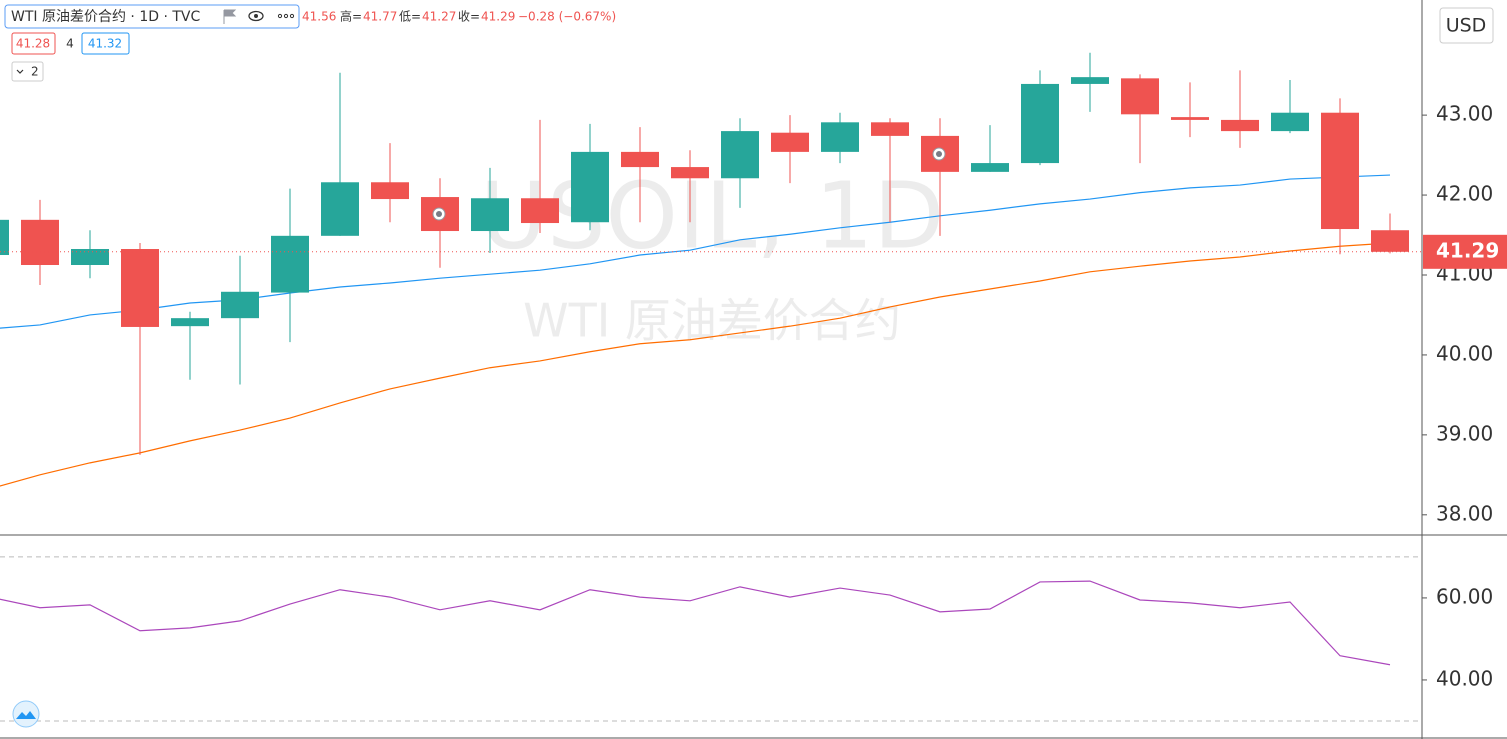  What do you see at coordinates (1467, 250) in the screenshot?
I see `last-price-label: 41.29` at bounding box center [1467, 250].